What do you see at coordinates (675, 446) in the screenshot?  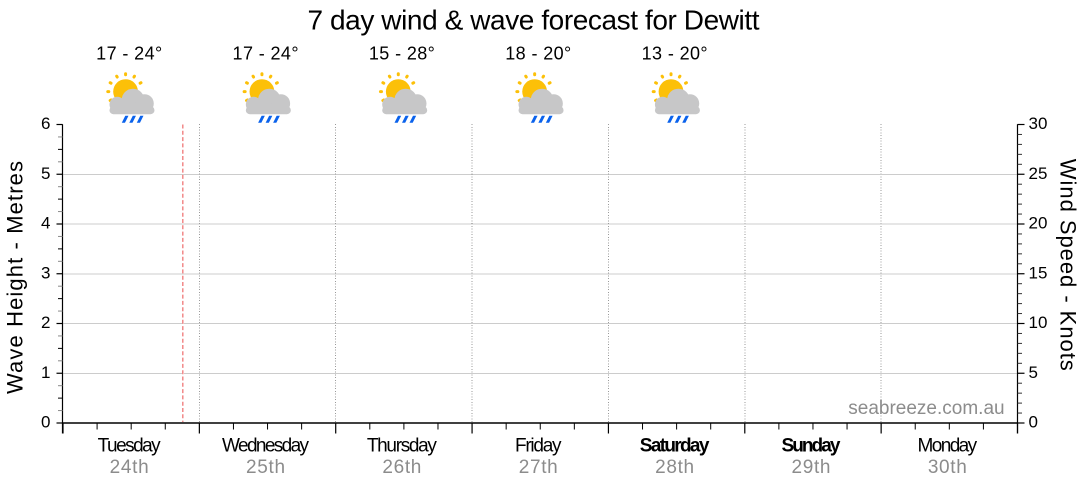 I see `svg-text: Saturday` at bounding box center [675, 446].